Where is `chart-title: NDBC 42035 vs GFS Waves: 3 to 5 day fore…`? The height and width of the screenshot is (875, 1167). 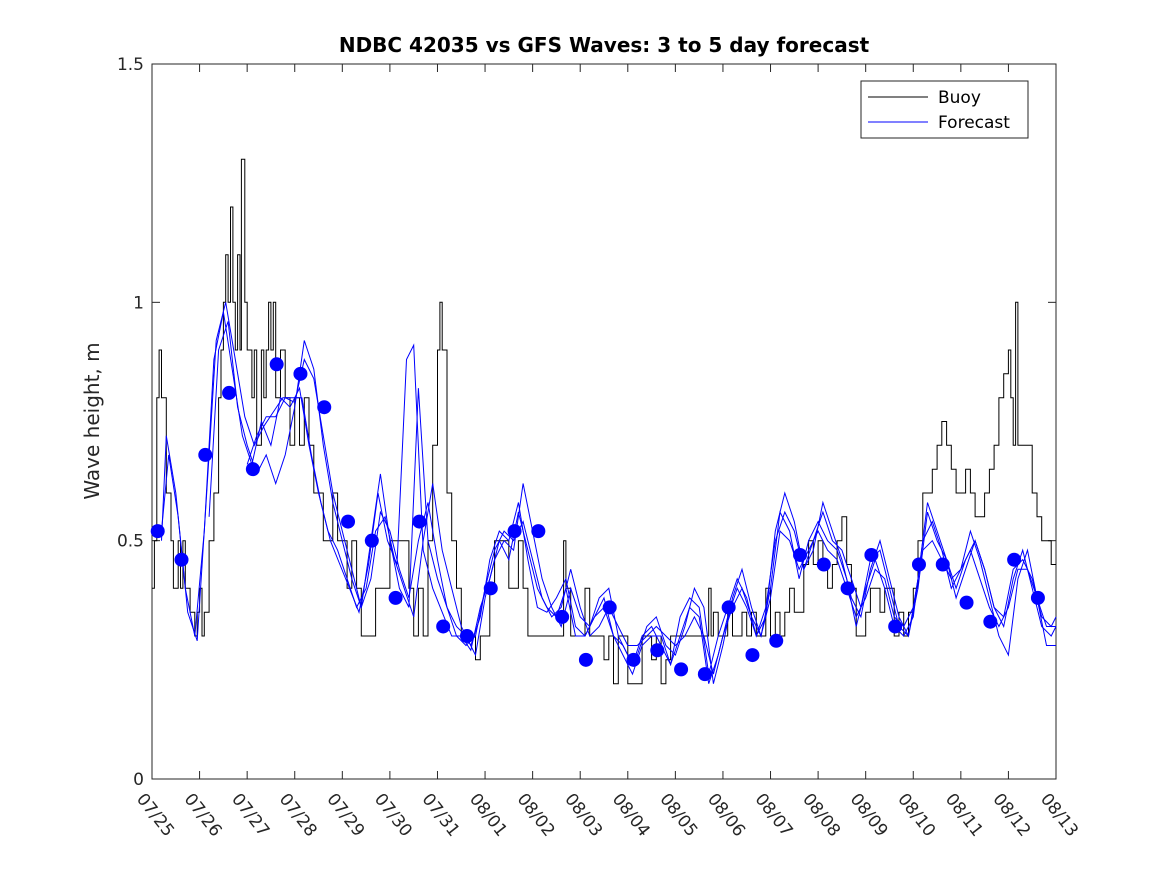
chart-title: NDBC 42035 vs GFS Waves: 3 to 5 day fore… is located at coordinates (604, 45).